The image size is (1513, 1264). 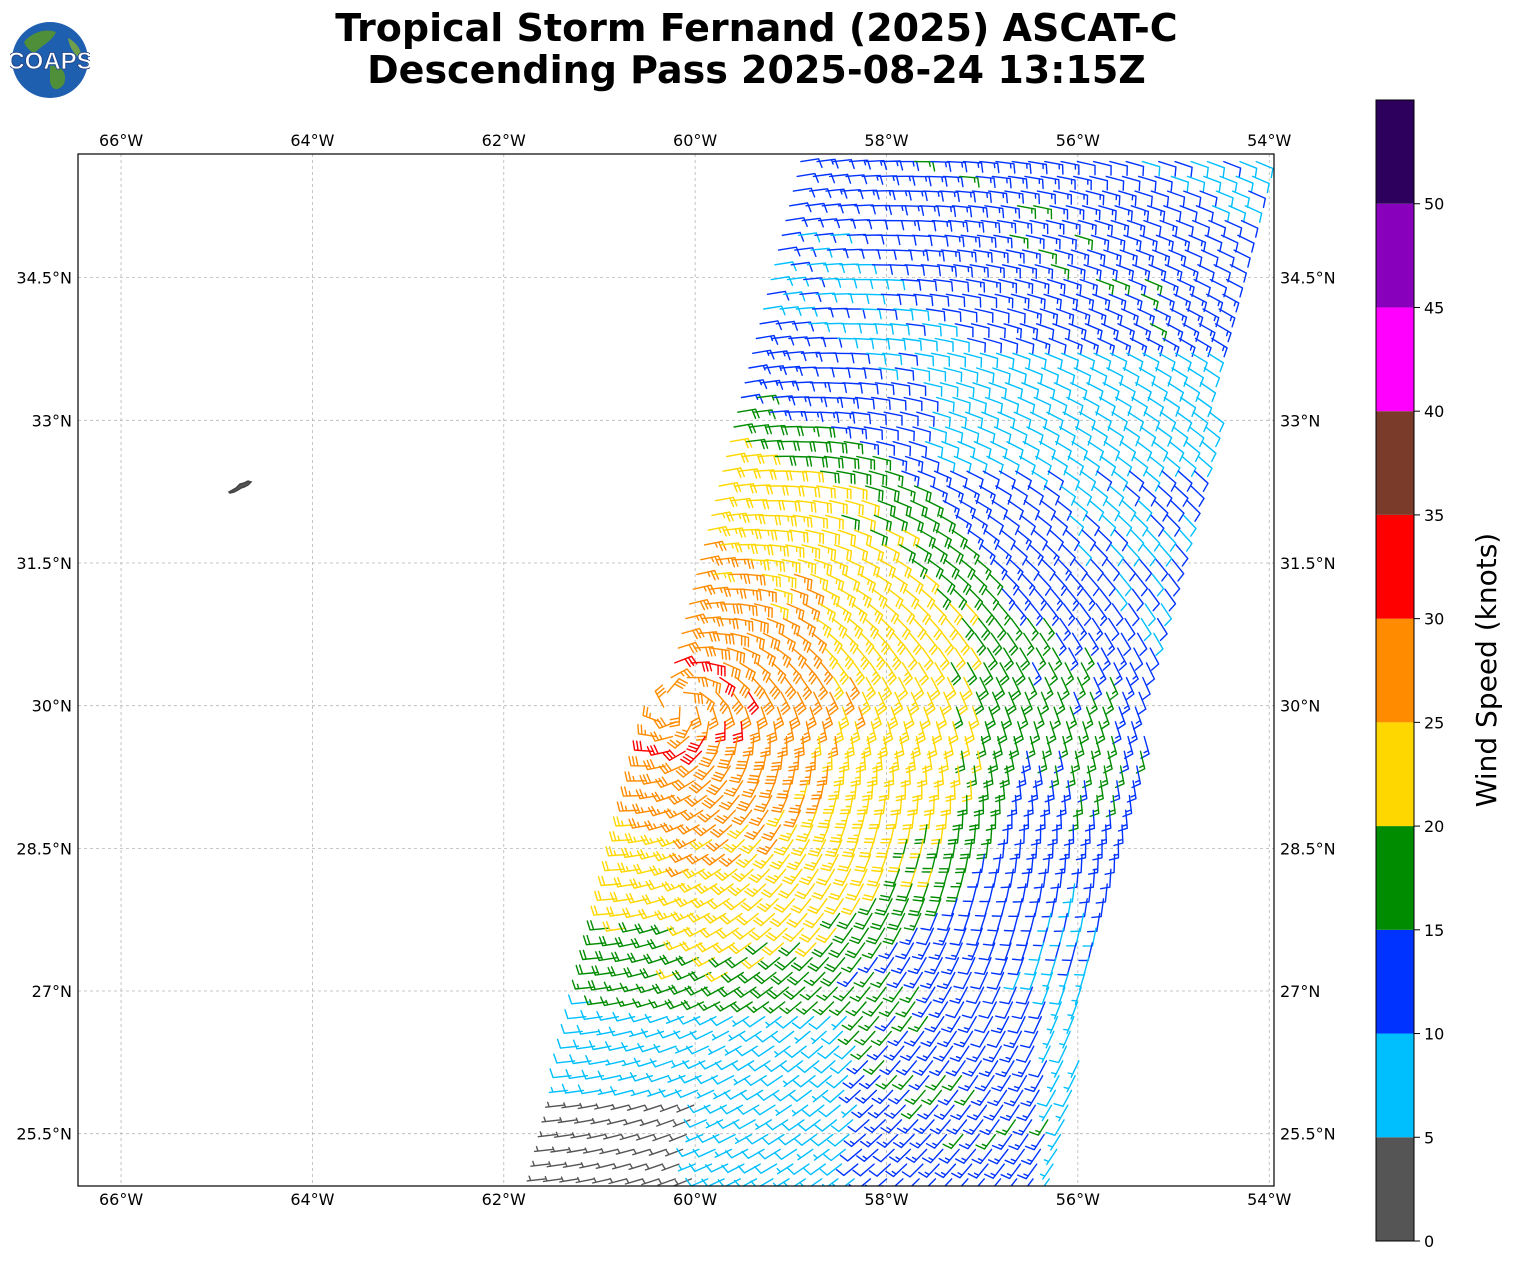 What do you see at coordinates (1308, 278) in the screenshot?
I see `lat-tick-label: 34.5°N` at bounding box center [1308, 278].